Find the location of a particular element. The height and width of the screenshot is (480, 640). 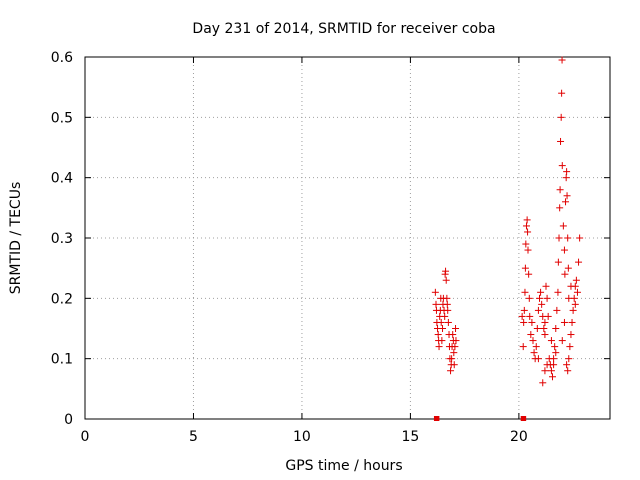

y-tick-label: 0.2 is located at coordinates (62, 299).